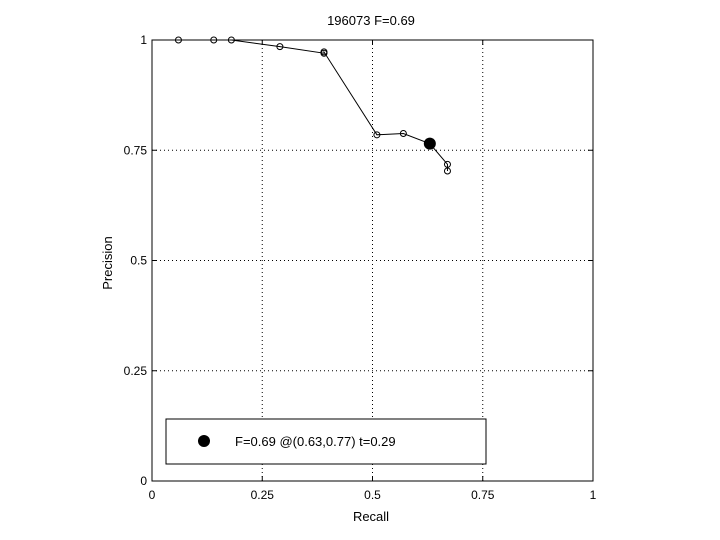 Image resolution: width=720 pixels, height=540 pixels. I want to click on legend-box: F=0.69 @(0.63,0.77) t=0.29, so click(326, 441).